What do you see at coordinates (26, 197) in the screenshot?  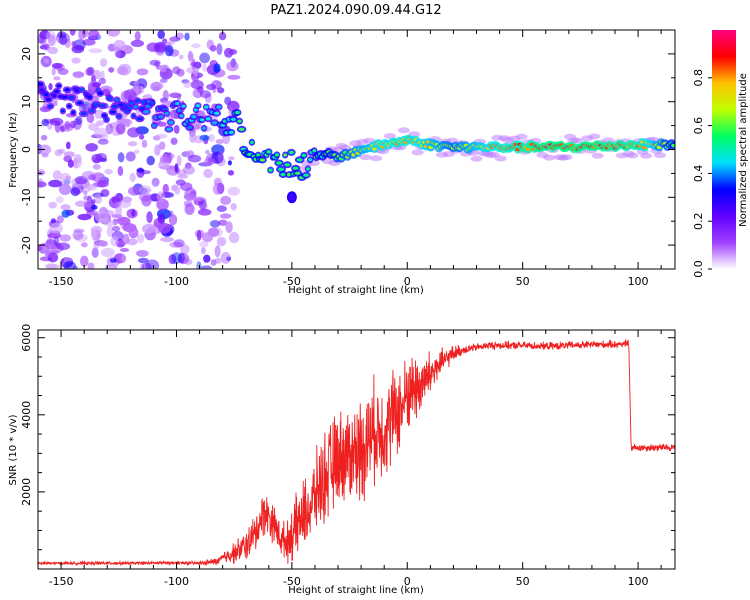 I see `y-tick-label: -10` at bounding box center [26, 197].